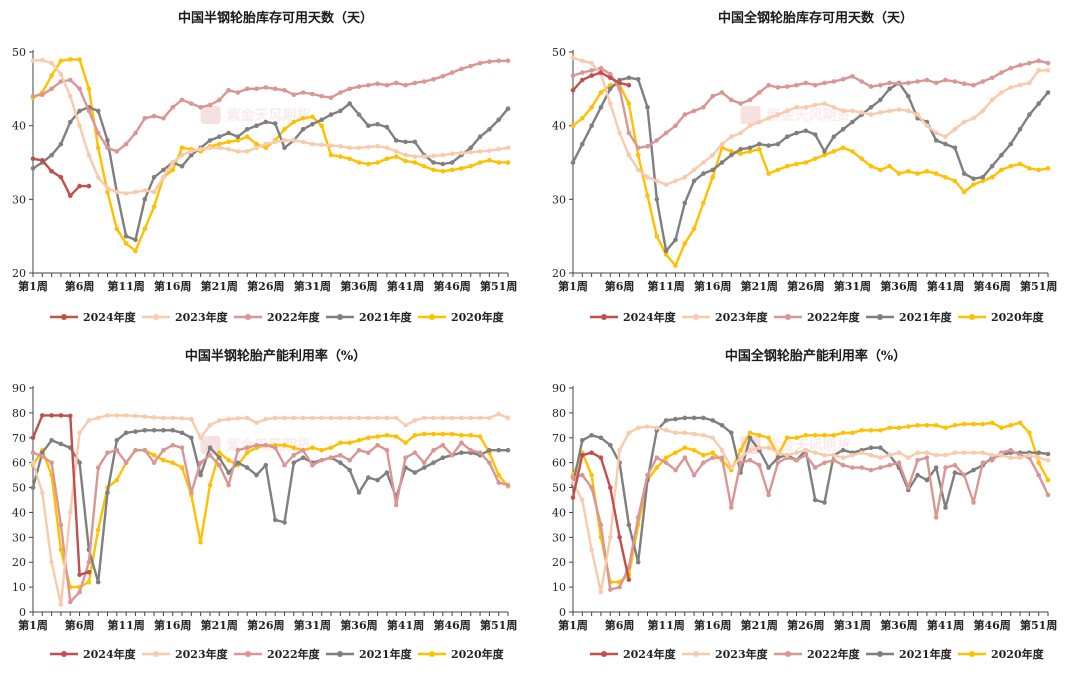 Image resolution: width=1080 pixels, height=679 pixels. What do you see at coordinates (110, 654) in the screenshot?
I see `legend-label: 2024年度` at bounding box center [110, 654].